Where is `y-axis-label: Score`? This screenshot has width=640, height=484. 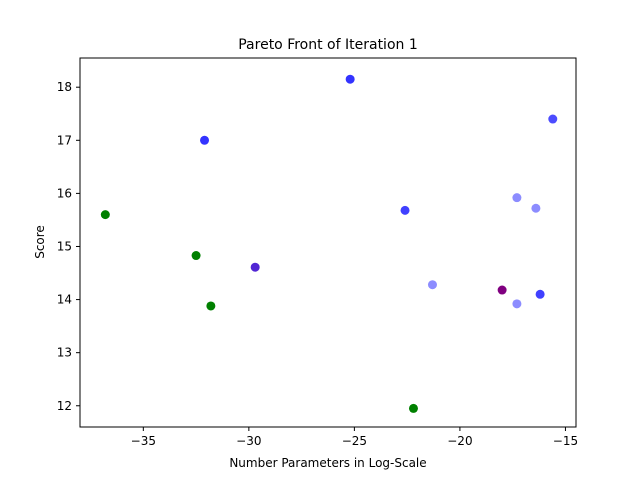
y-axis-label: Score is located at coordinates (40, 242).